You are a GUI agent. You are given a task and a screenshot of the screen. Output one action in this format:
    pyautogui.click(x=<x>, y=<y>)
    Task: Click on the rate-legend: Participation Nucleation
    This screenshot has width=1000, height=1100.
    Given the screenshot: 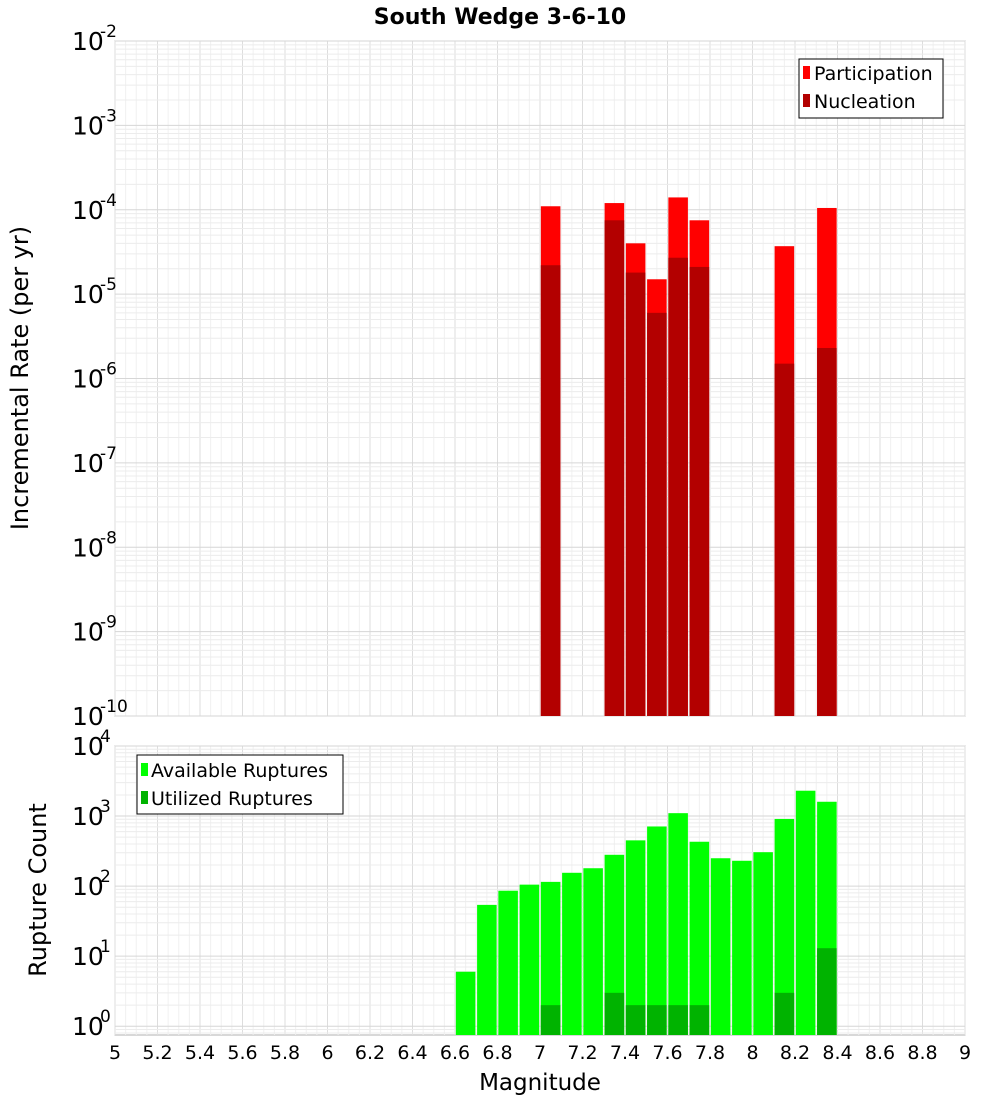 What is the action you would take?
    pyautogui.click(x=871, y=88)
    